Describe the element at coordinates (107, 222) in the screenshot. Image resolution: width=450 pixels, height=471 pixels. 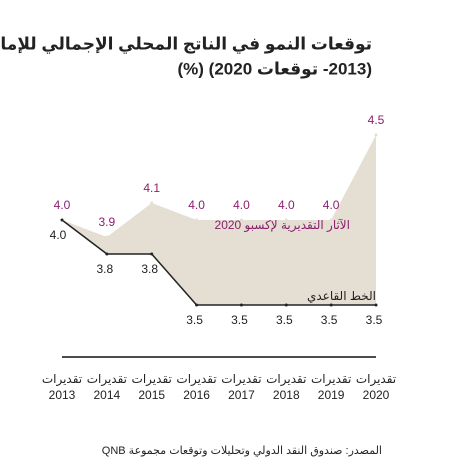
I see `value-label: 3.9` at that location.